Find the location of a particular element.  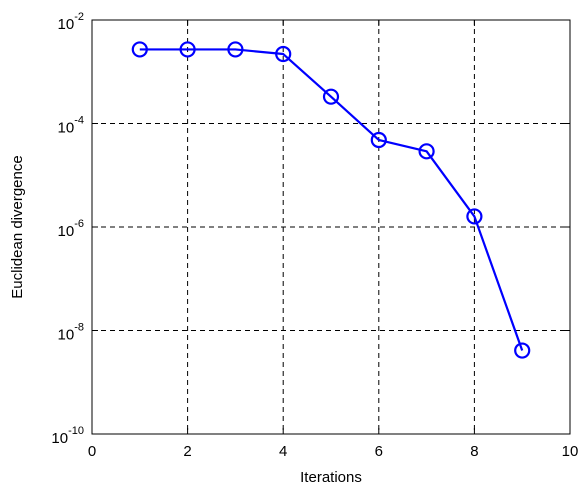

x-tick-label: 10 is located at coordinates (570, 451).